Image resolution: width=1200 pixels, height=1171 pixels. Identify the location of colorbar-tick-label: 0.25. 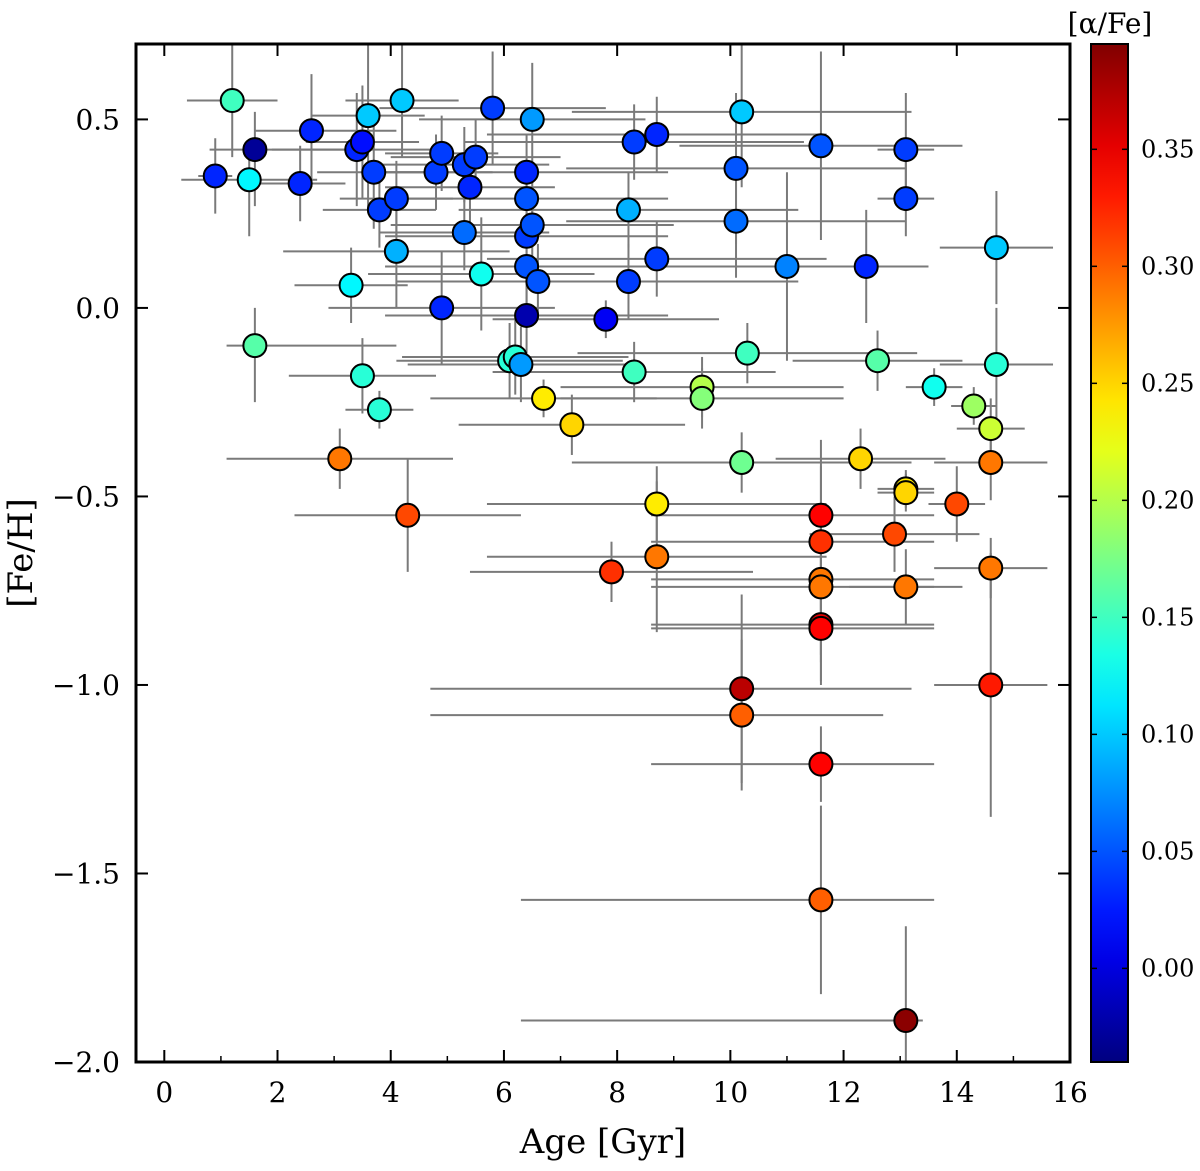
(1167, 383).